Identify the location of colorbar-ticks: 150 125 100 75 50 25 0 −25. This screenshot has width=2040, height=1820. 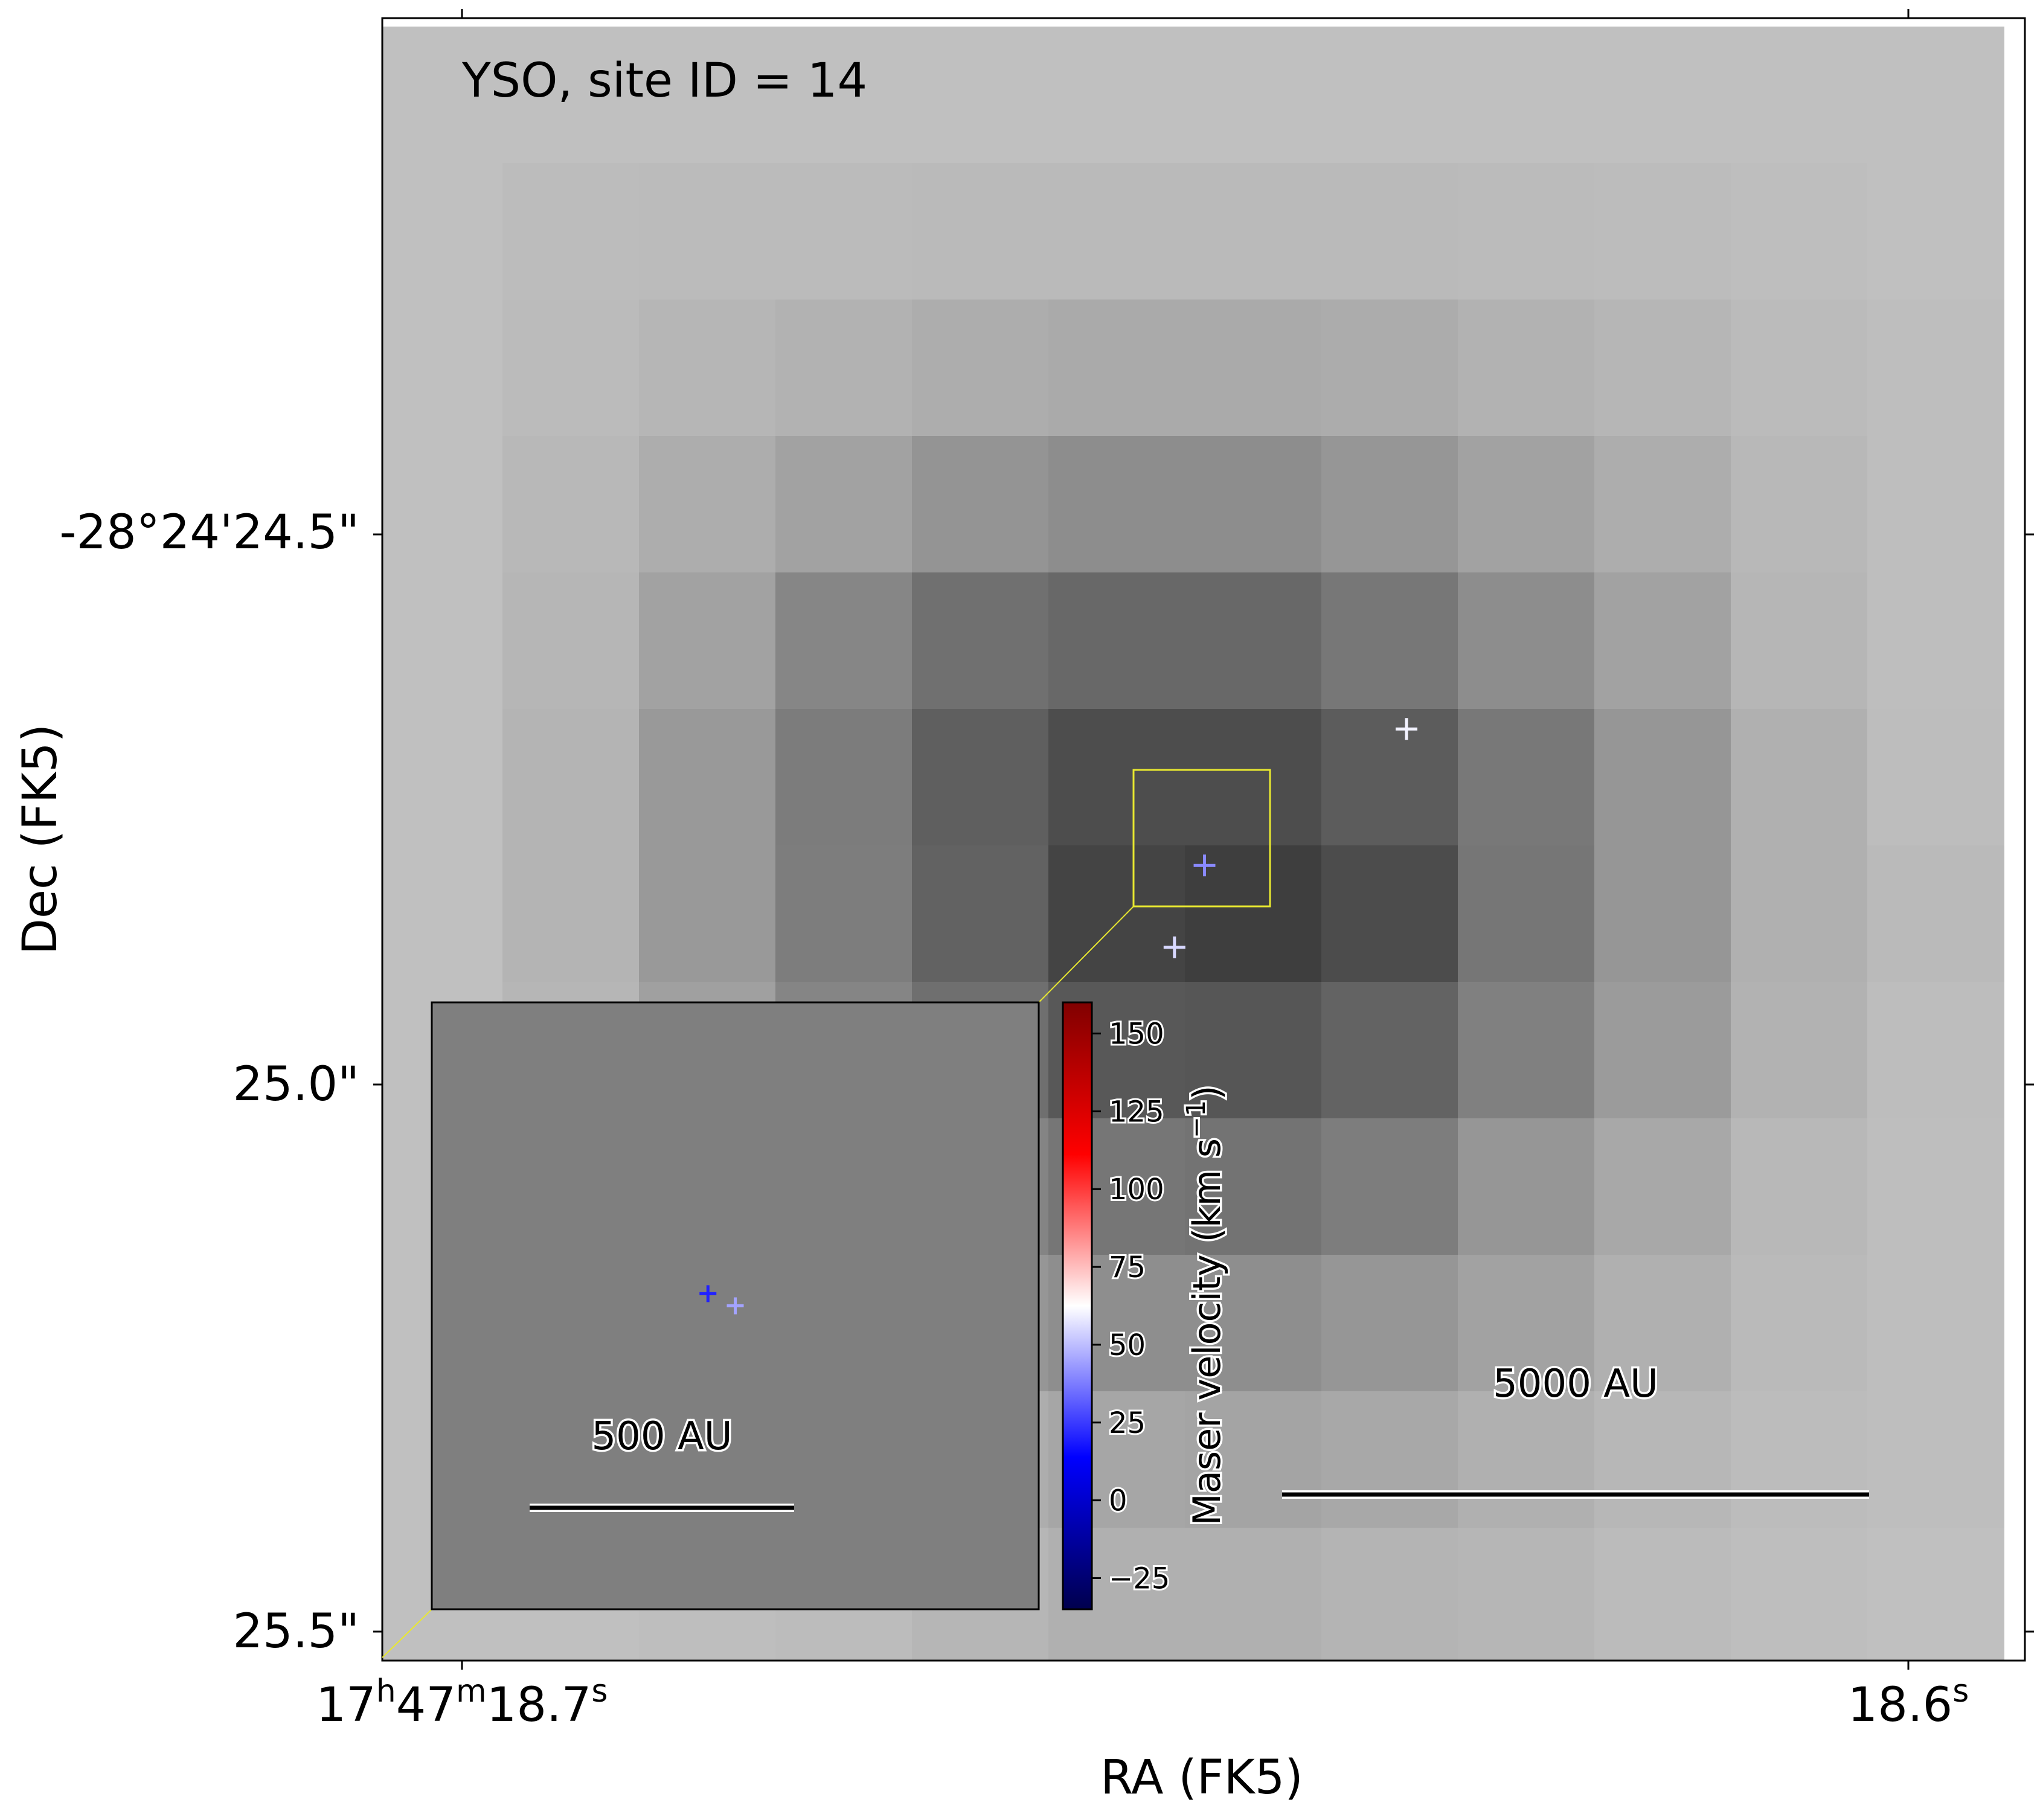
(1132, 1306).